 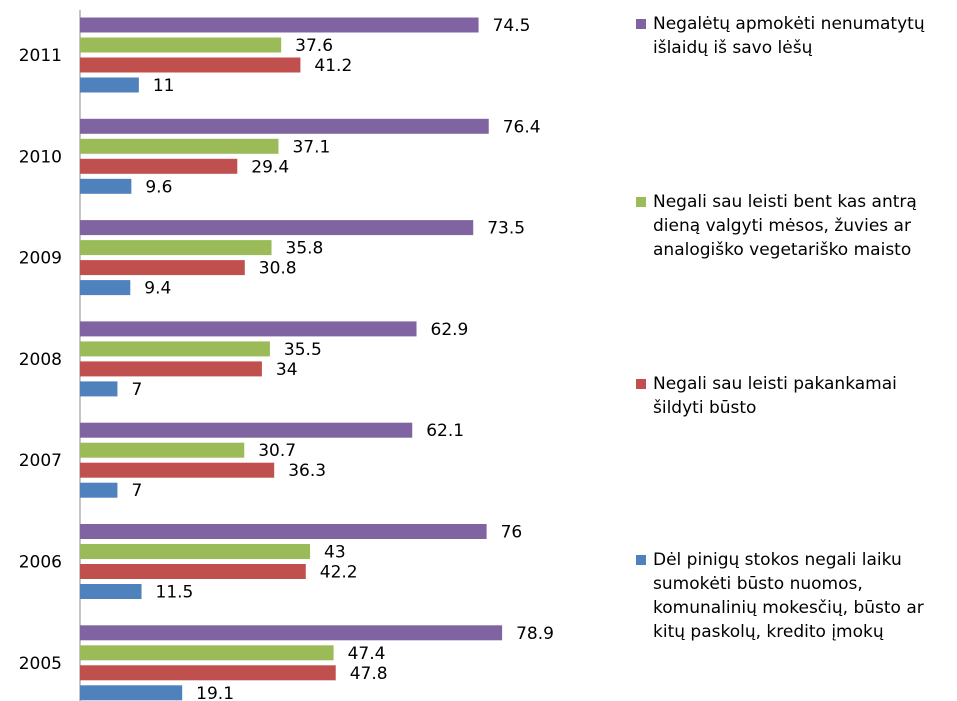 I want to click on data-label: 42.2, so click(x=339, y=573).